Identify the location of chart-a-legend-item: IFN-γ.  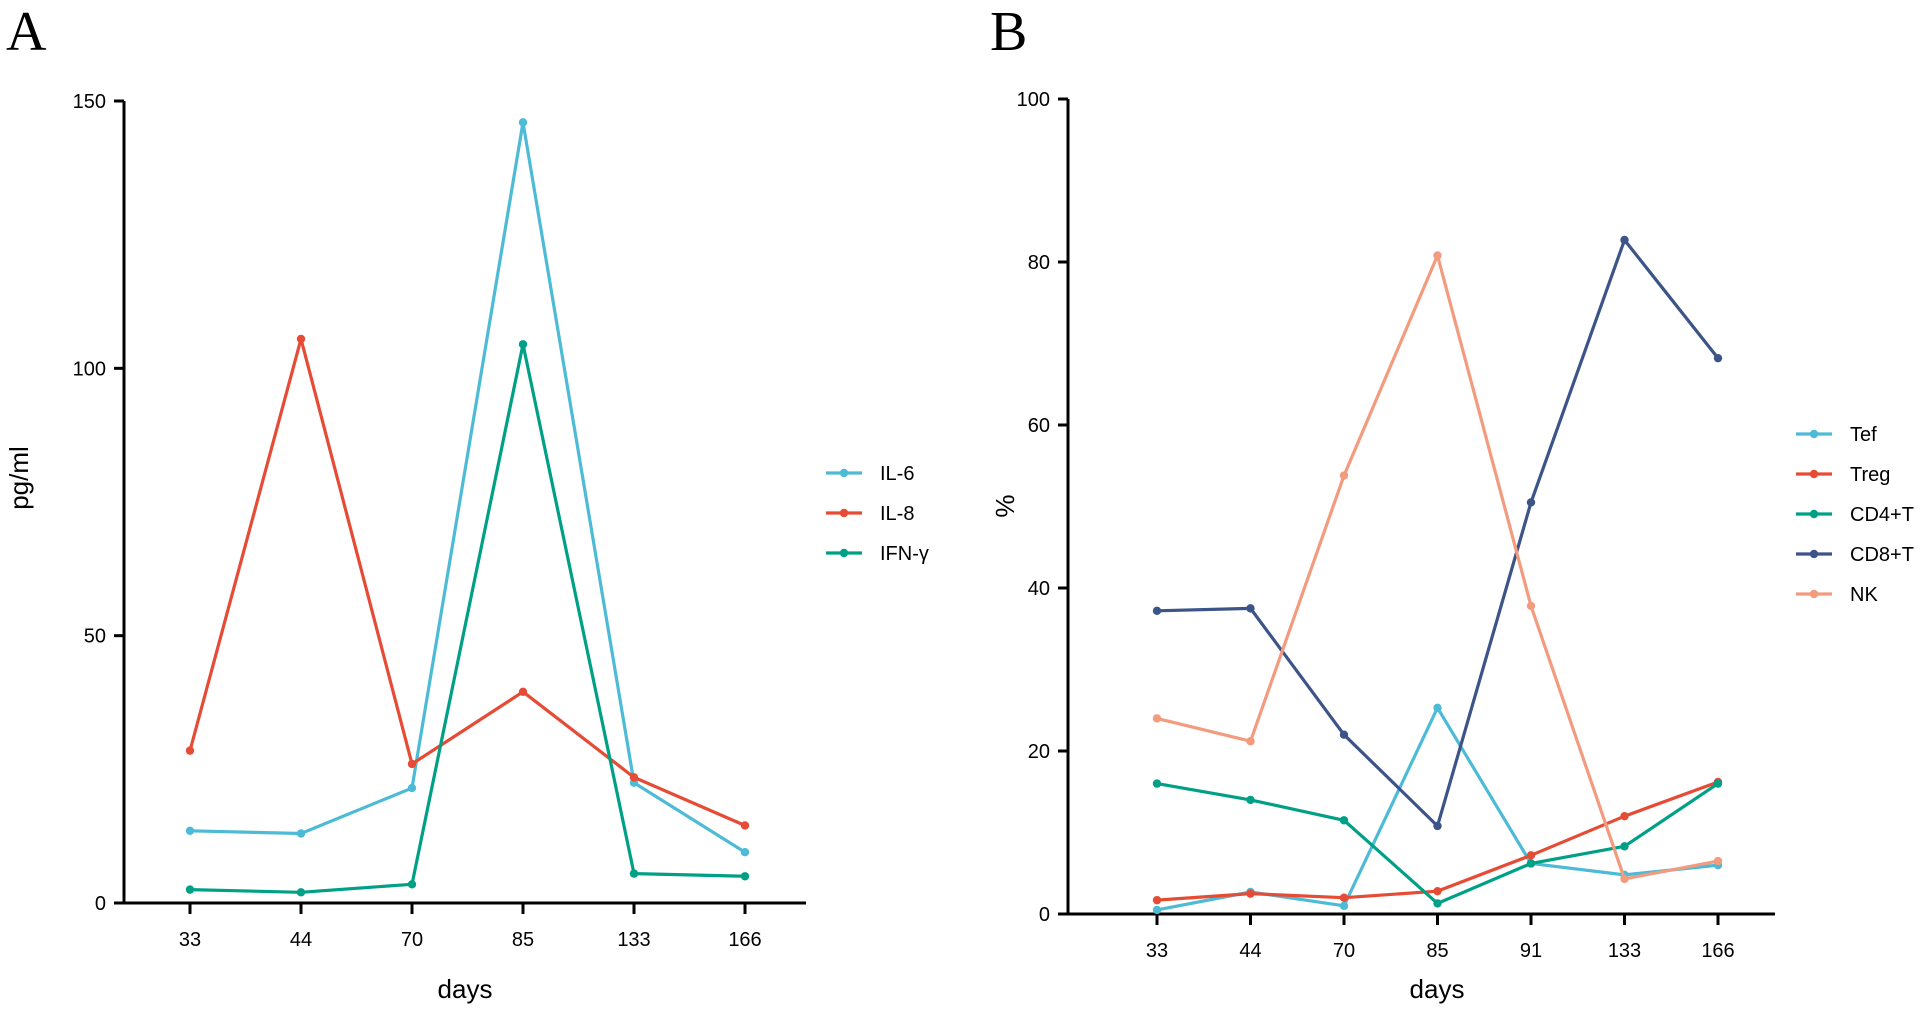
(877, 554).